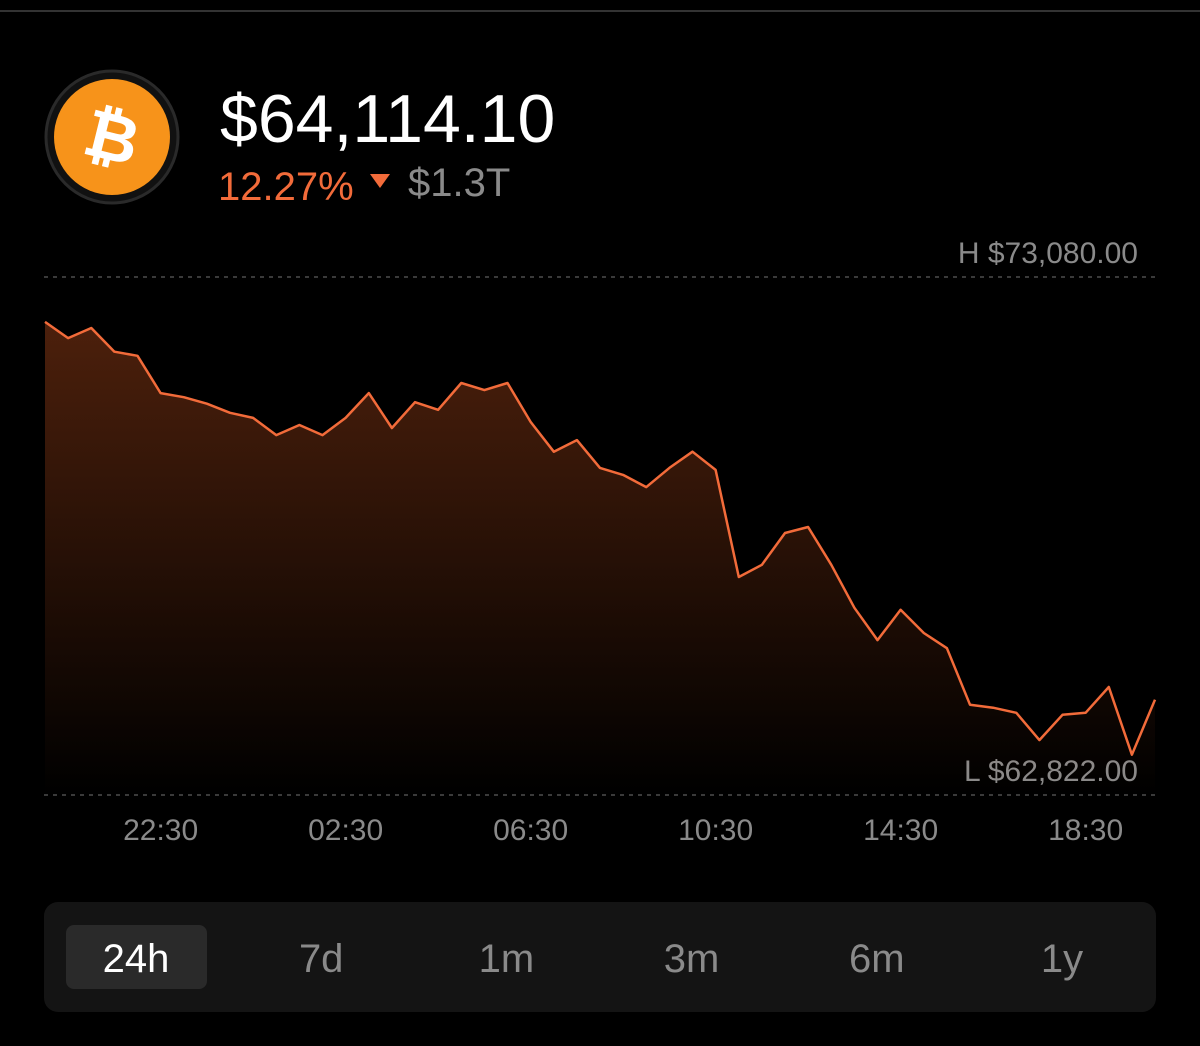 The height and width of the screenshot is (1046, 1200). I want to click on range-button: 1m, so click(507, 959).